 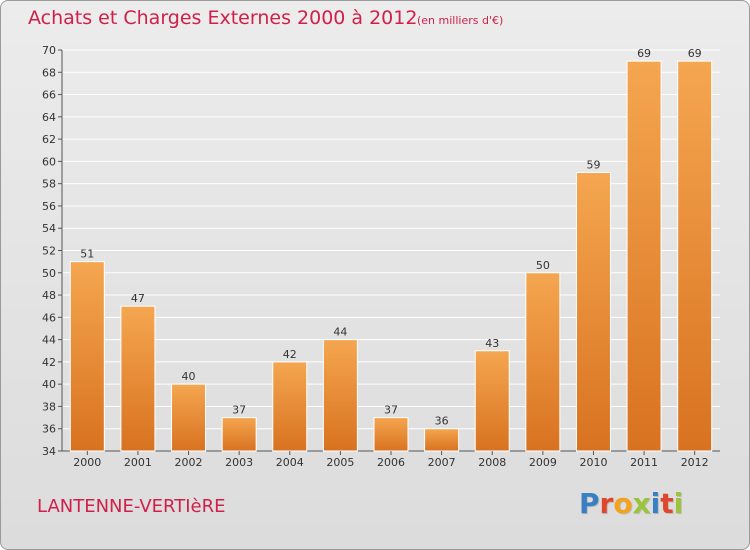 What do you see at coordinates (340, 332) in the screenshot?
I see `data-label: 44` at bounding box center [340, 332].